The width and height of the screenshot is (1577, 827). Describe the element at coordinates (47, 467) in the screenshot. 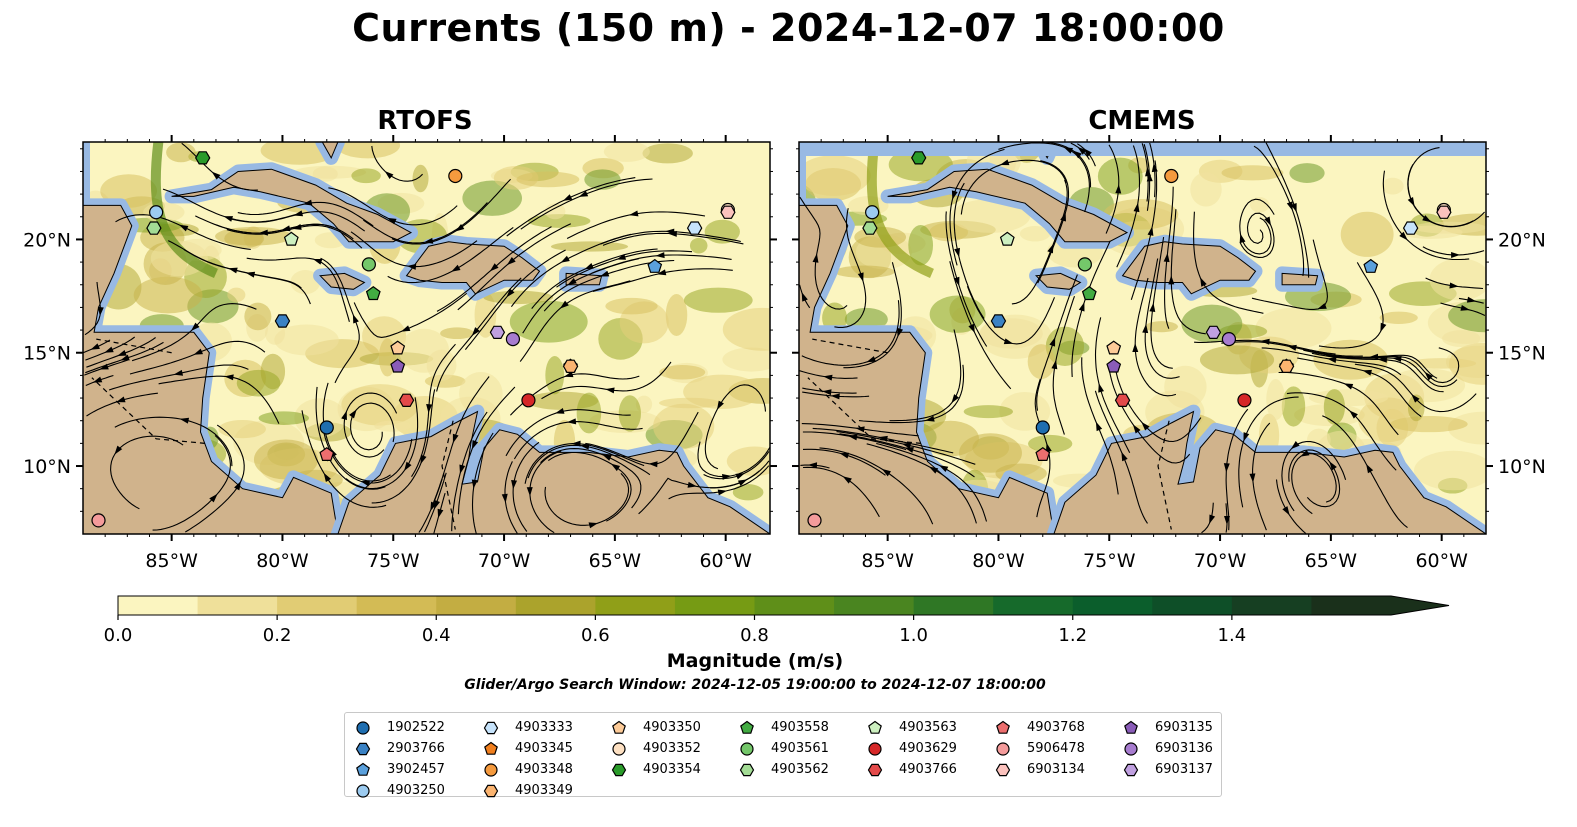

I see `y-tick-label: 10°N` at that location.